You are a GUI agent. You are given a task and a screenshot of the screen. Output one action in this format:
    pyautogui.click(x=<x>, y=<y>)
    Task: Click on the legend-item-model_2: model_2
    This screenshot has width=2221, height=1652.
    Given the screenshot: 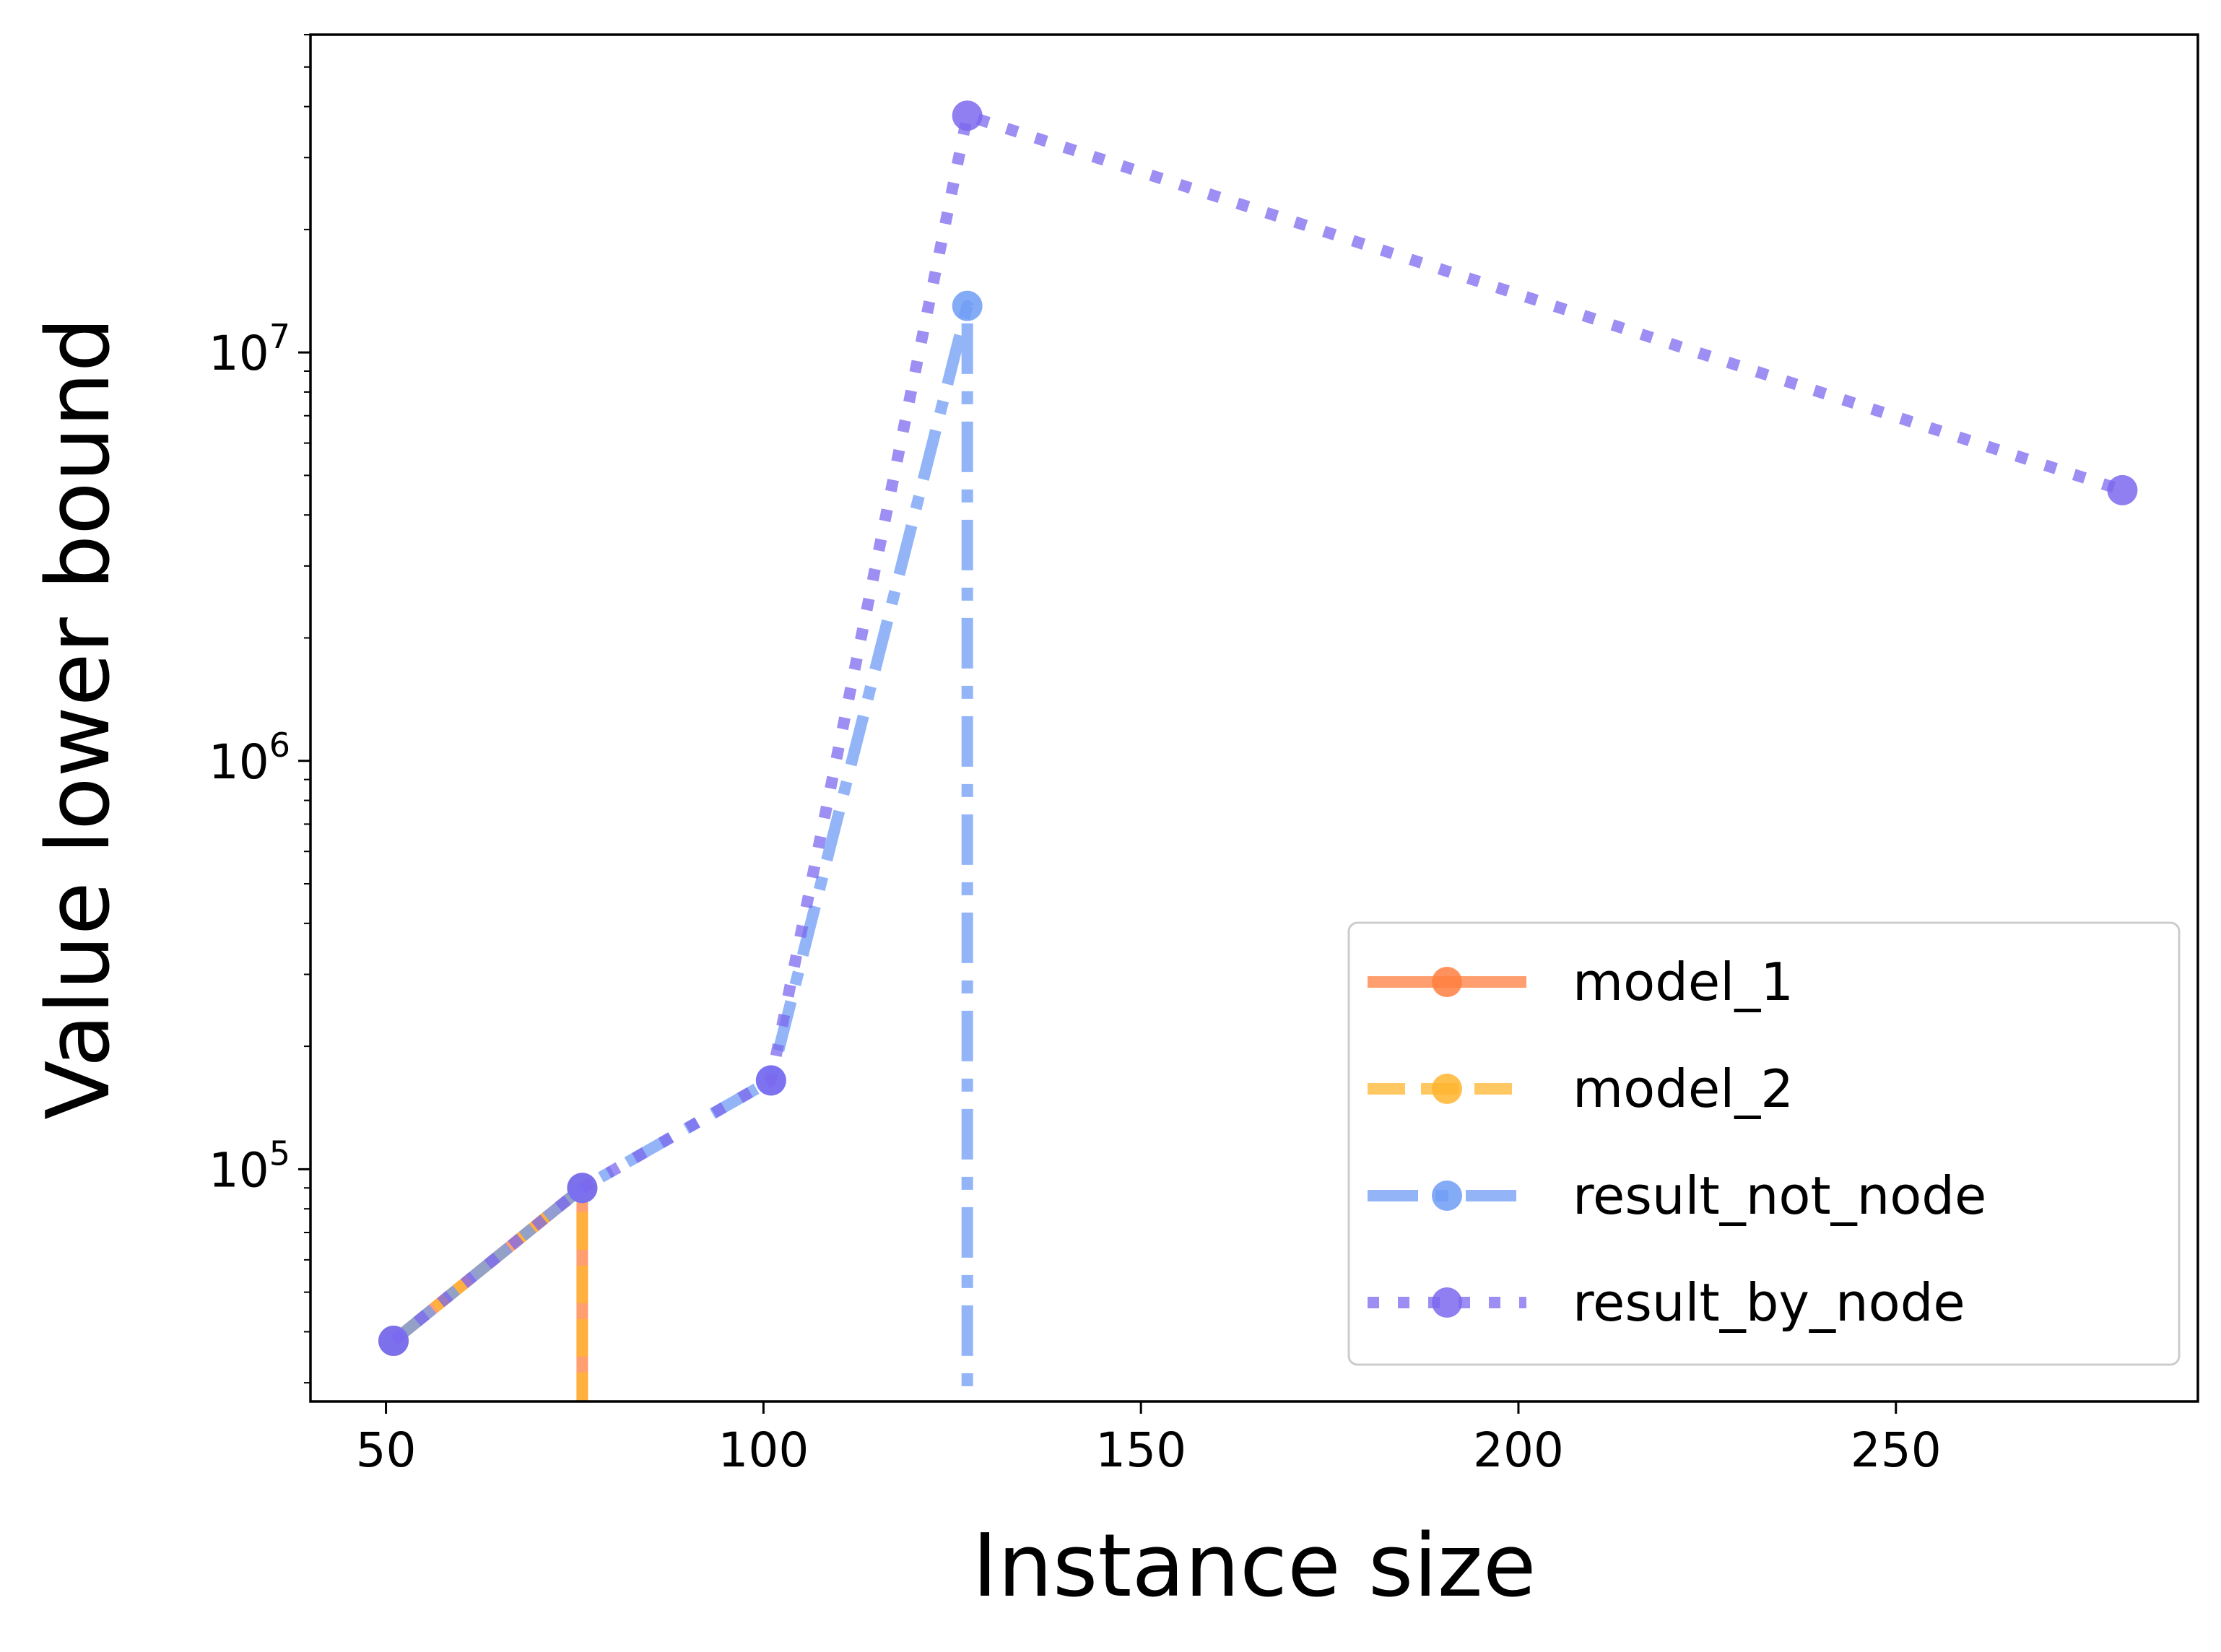 What is the action you would take?
    pyautogui.click(x=1581, y=1088)
    